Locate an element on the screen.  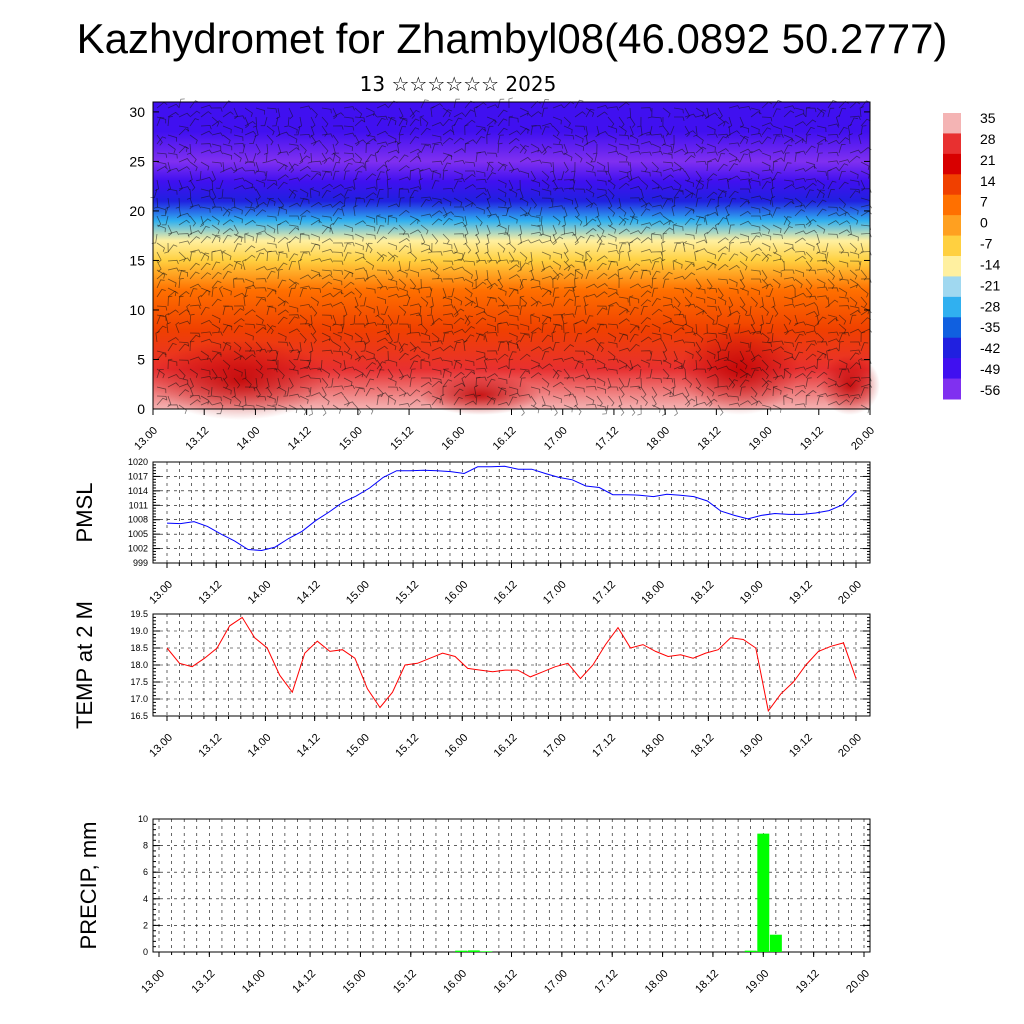
y-tick-label: 1008 is located at coordinates (138, 520).